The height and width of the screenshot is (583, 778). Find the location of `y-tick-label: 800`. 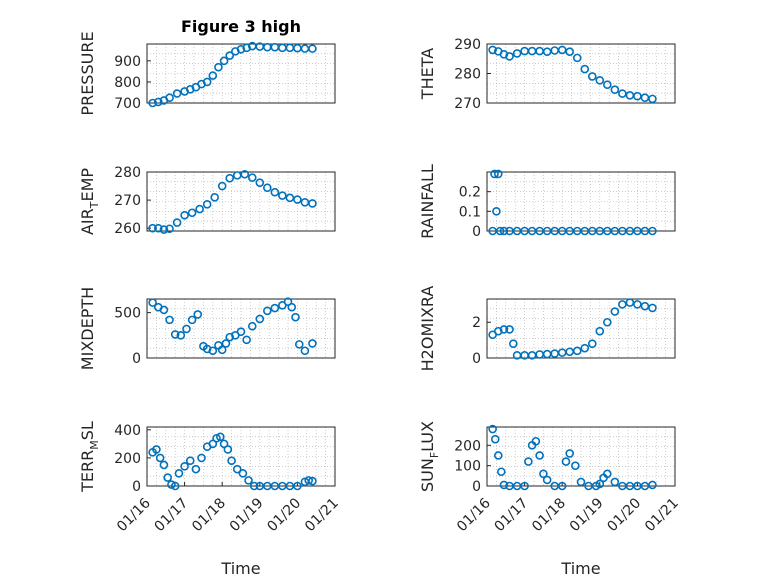

y-tick-label: 800 is located at coordinates (127, 83).